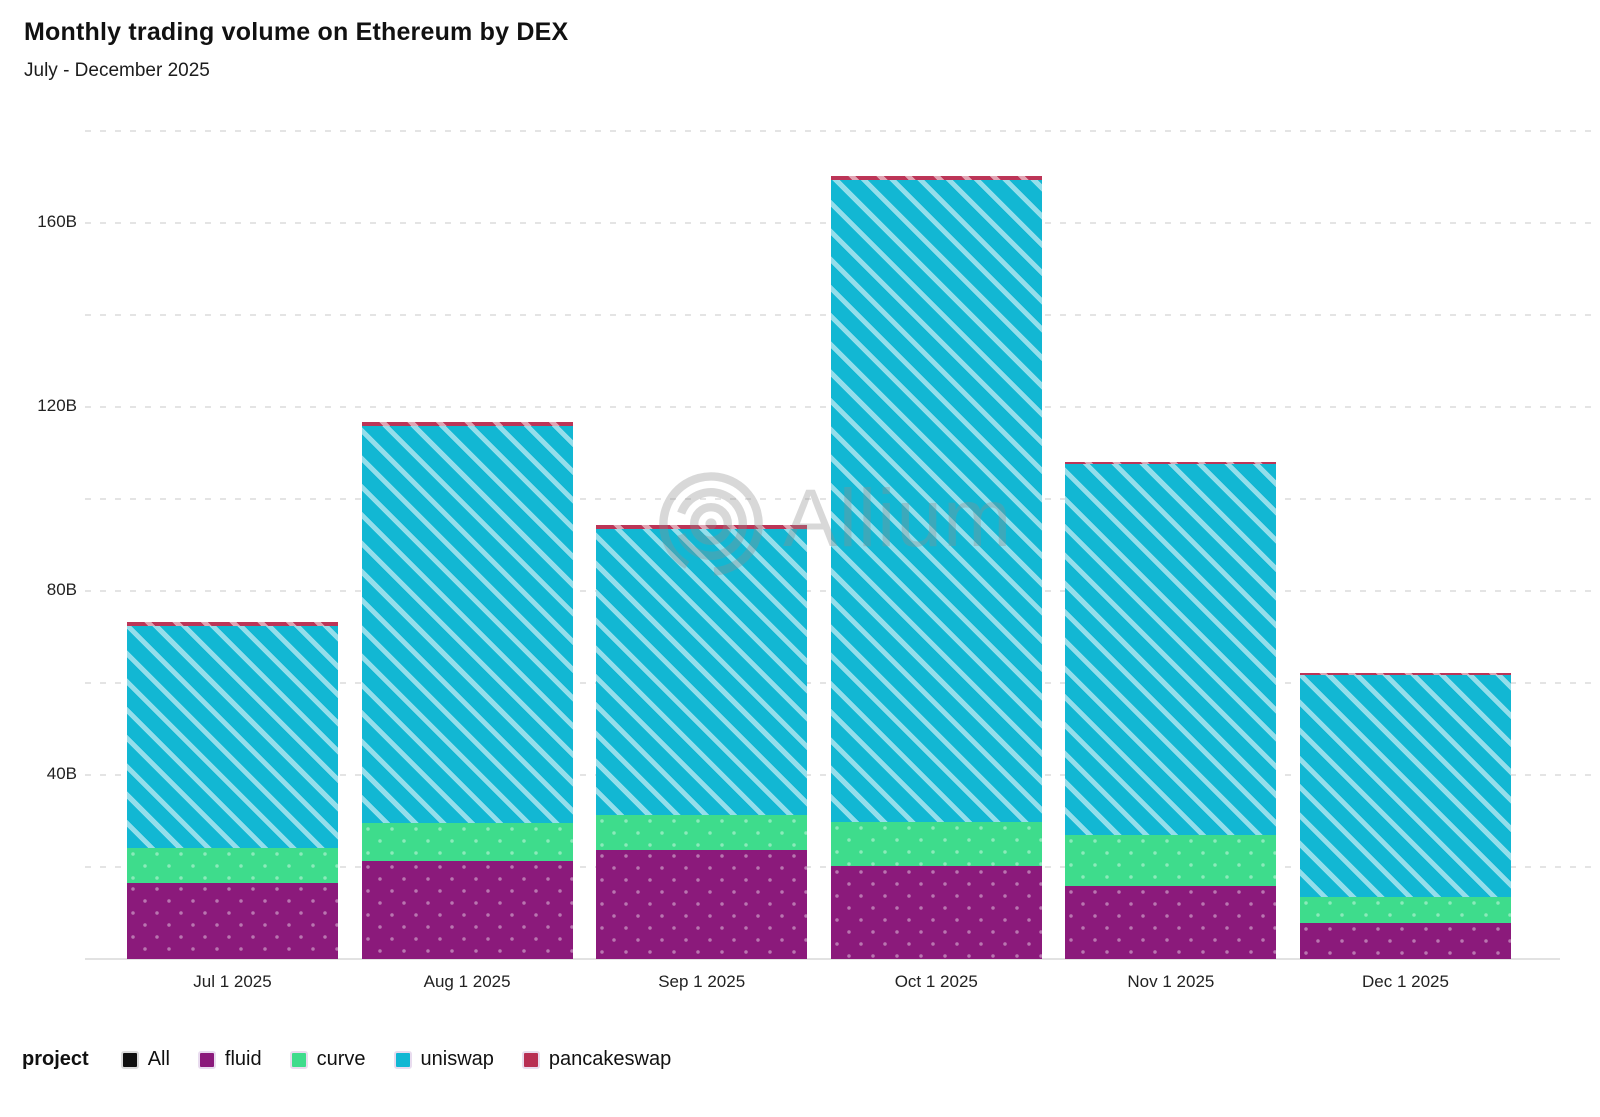 The height and width of the screenshot is (1117, 1600). I want to click on legend-title: project, so click(55, 1059).